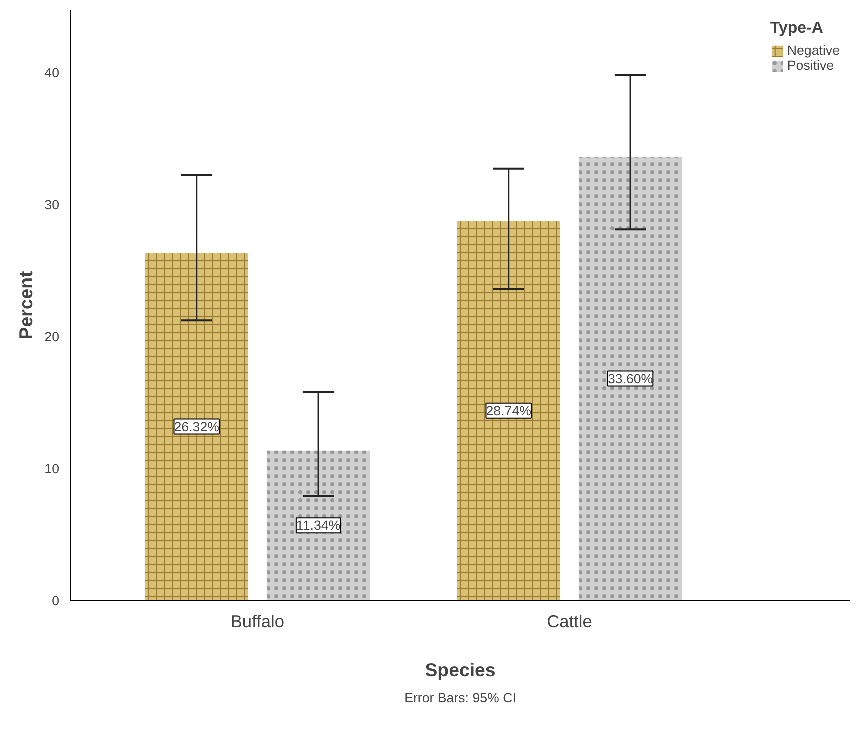  Describe the element at coordinates (460, 670) in the screenshot. I see `x-axis-title: Species` at that location.